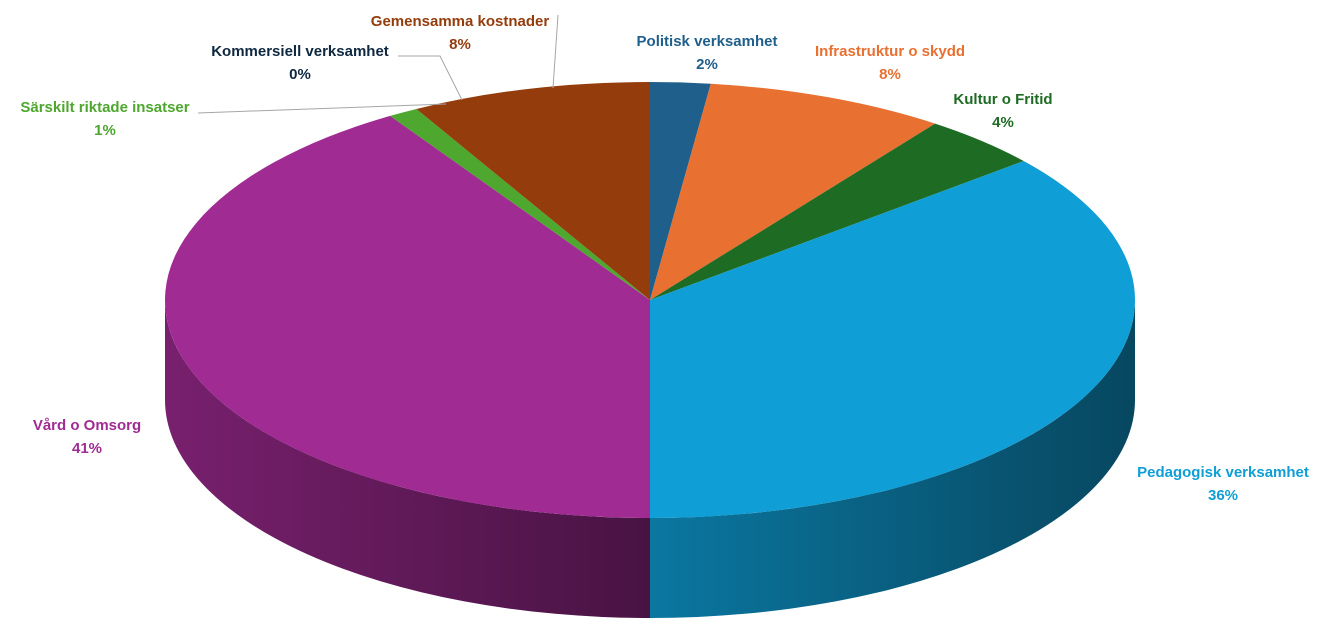 This screenshot has height=639, width=1318. Describe the element at coordinates (87, 448) in the screenshot. I see `slice-value: 41%` at that location.